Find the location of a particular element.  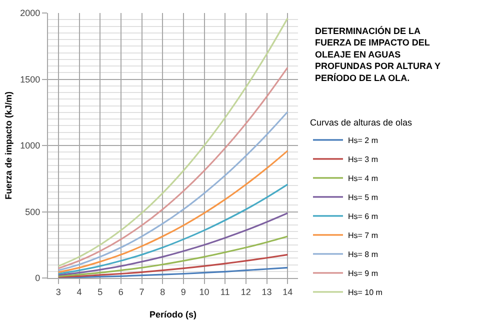

legend-label: Hs= 10 m is located at coordinates (365, 293).